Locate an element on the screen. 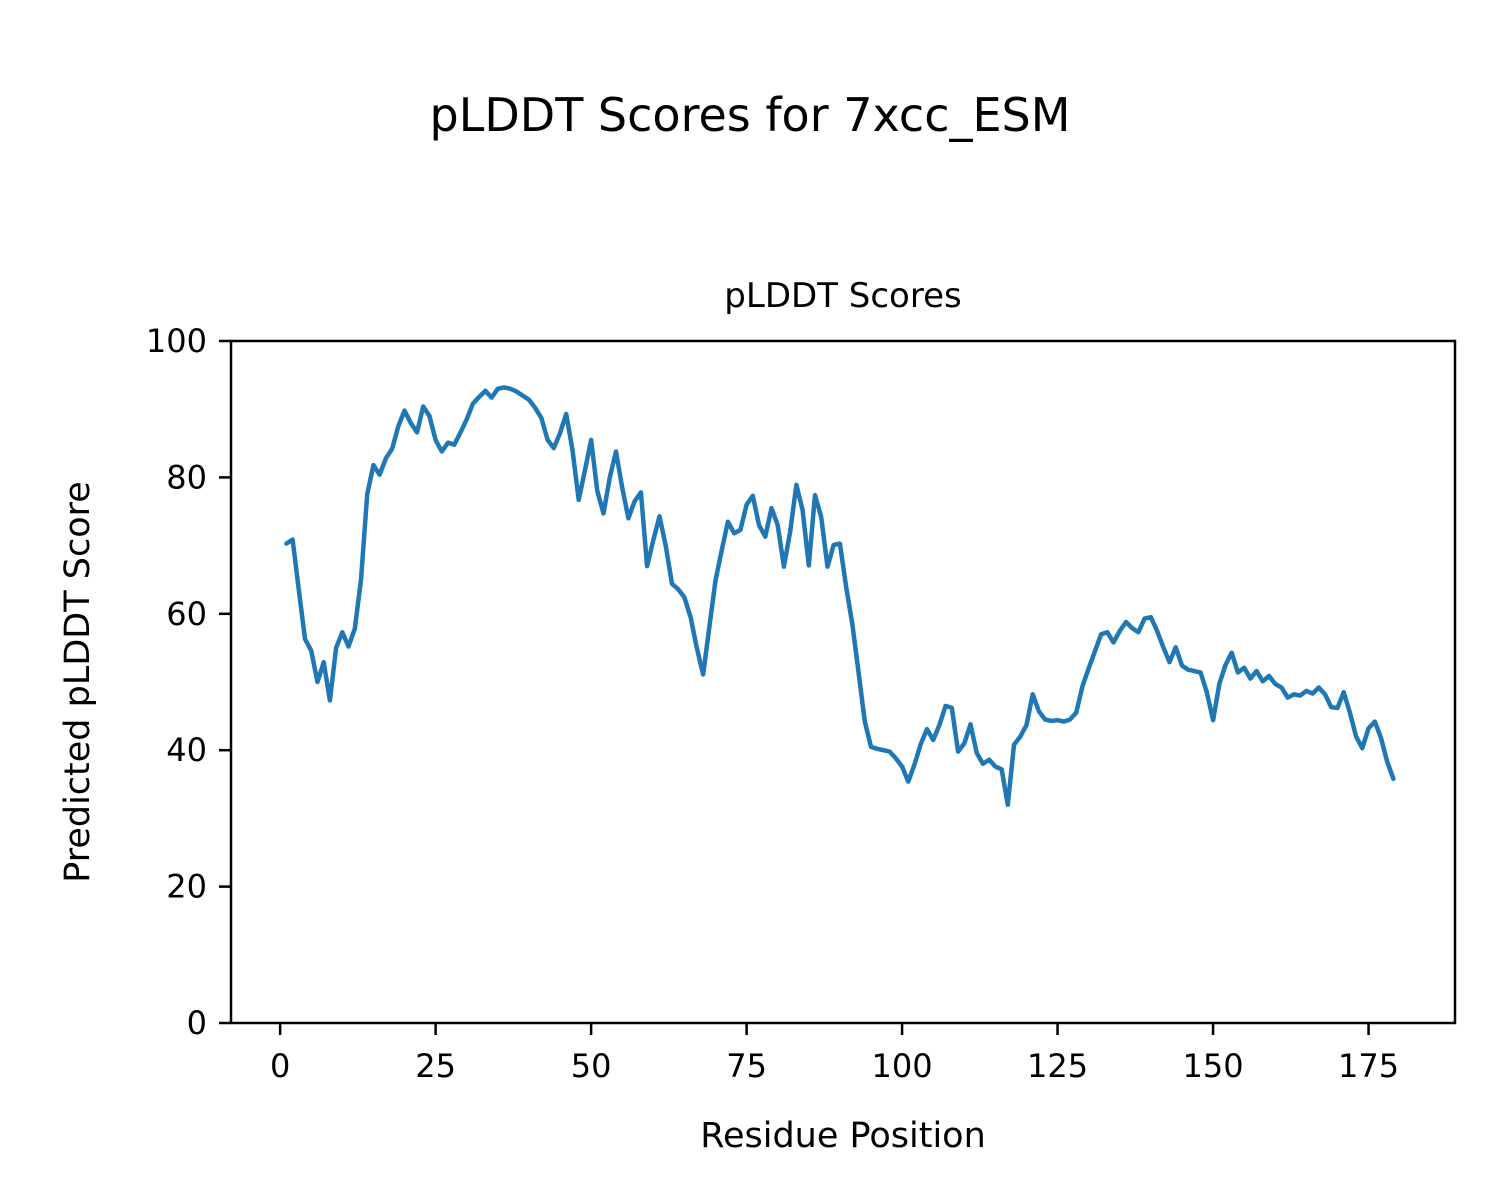  x-tick-label: 50 is located at coordinates (591, 1066).